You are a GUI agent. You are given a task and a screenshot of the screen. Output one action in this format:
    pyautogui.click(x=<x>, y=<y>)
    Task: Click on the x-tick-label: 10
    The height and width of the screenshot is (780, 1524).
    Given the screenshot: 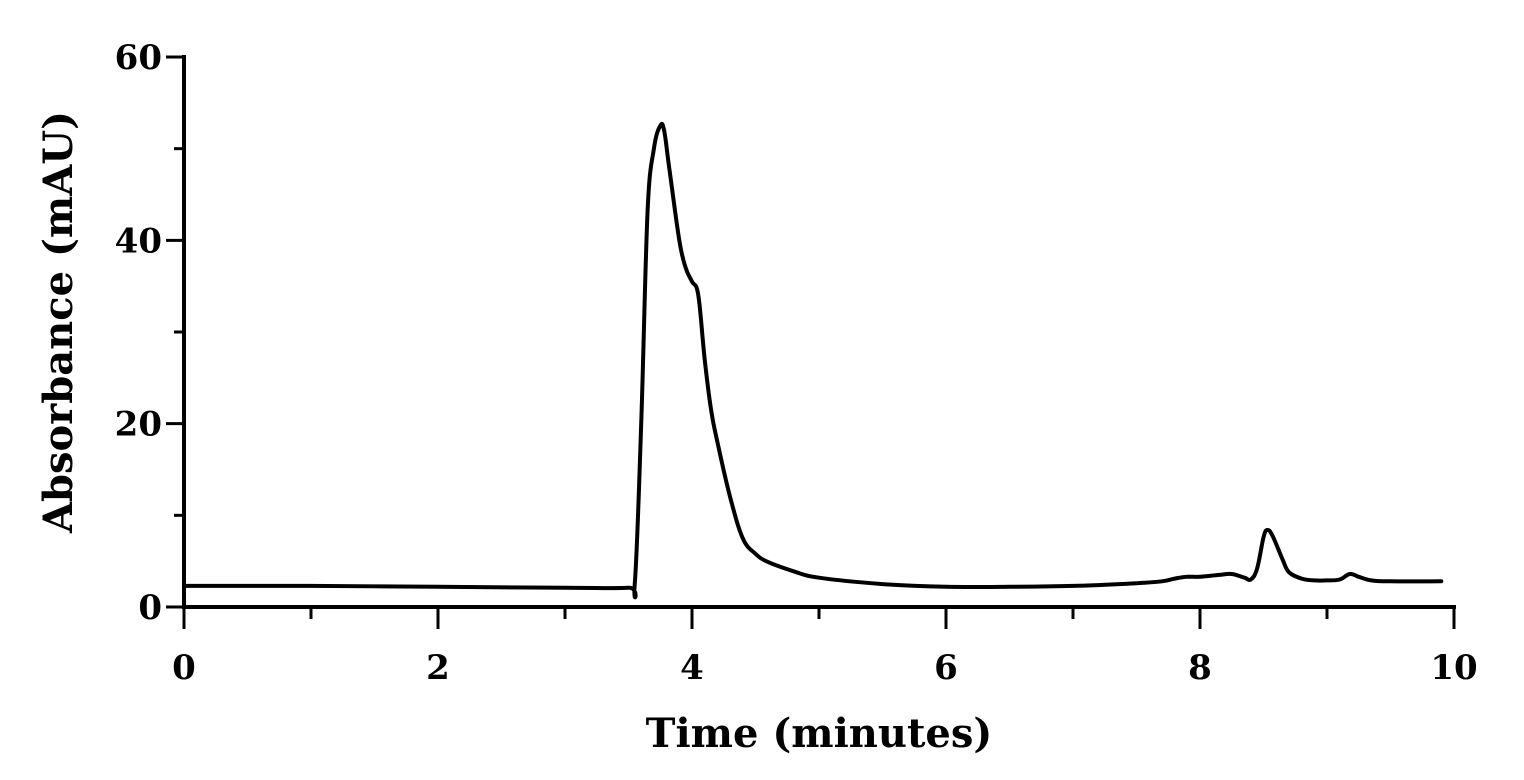 What is the action you would take?
    pyautogui.click(x=1453, y=668)
    